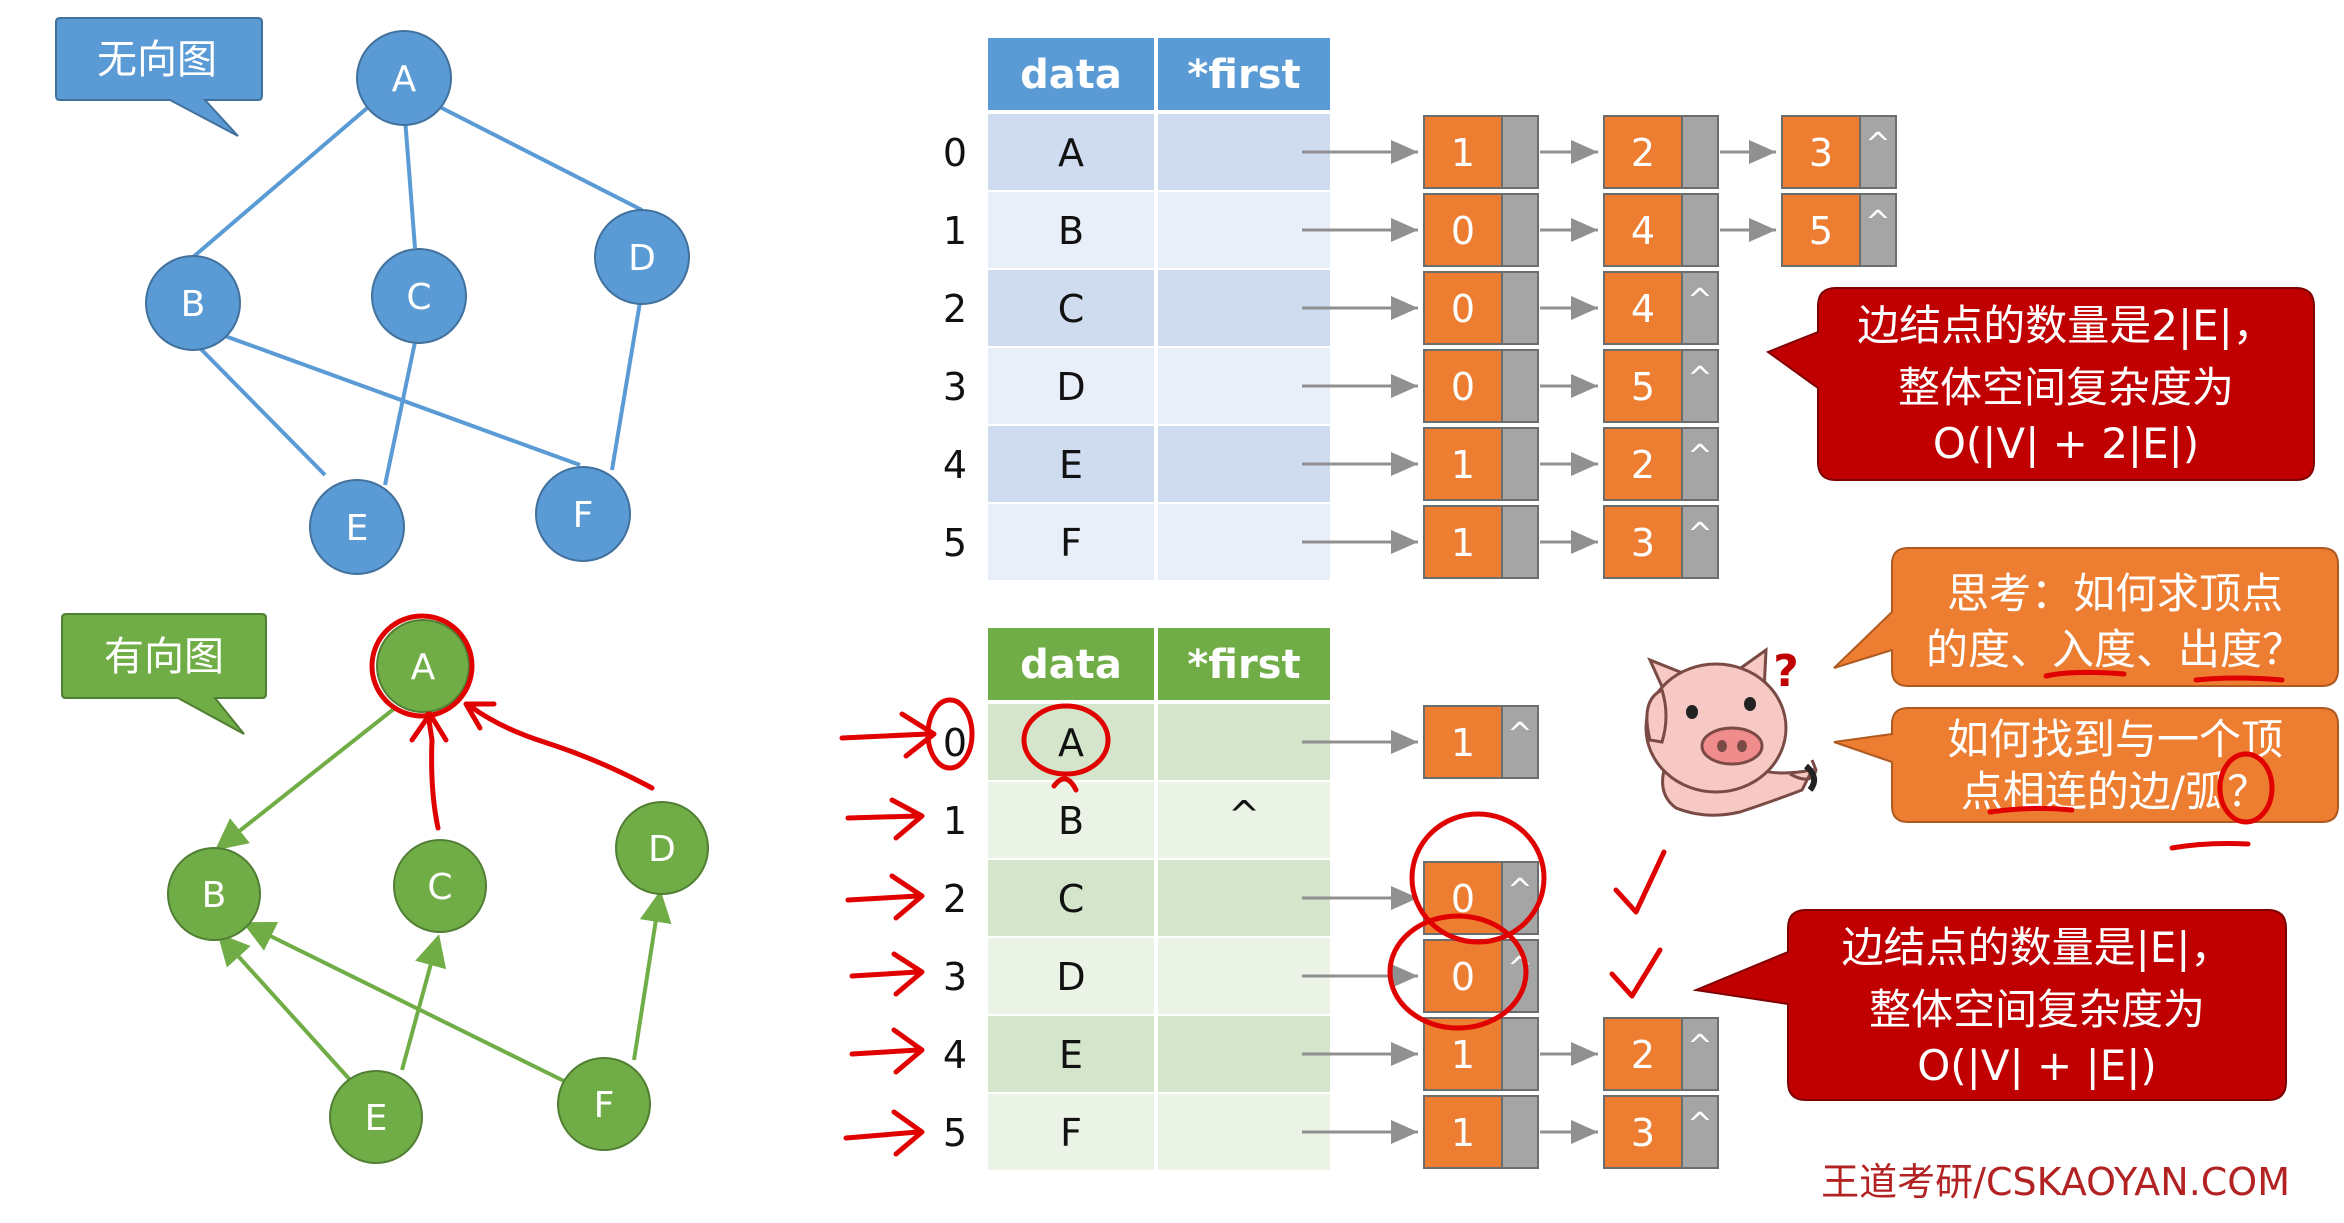 This screenshot has height=1223, width=2344. What do you see at coordinates (1071, 309) in the screenshot?
I see `undirected-row-2-data: C` at bounding box center [1071, 309].